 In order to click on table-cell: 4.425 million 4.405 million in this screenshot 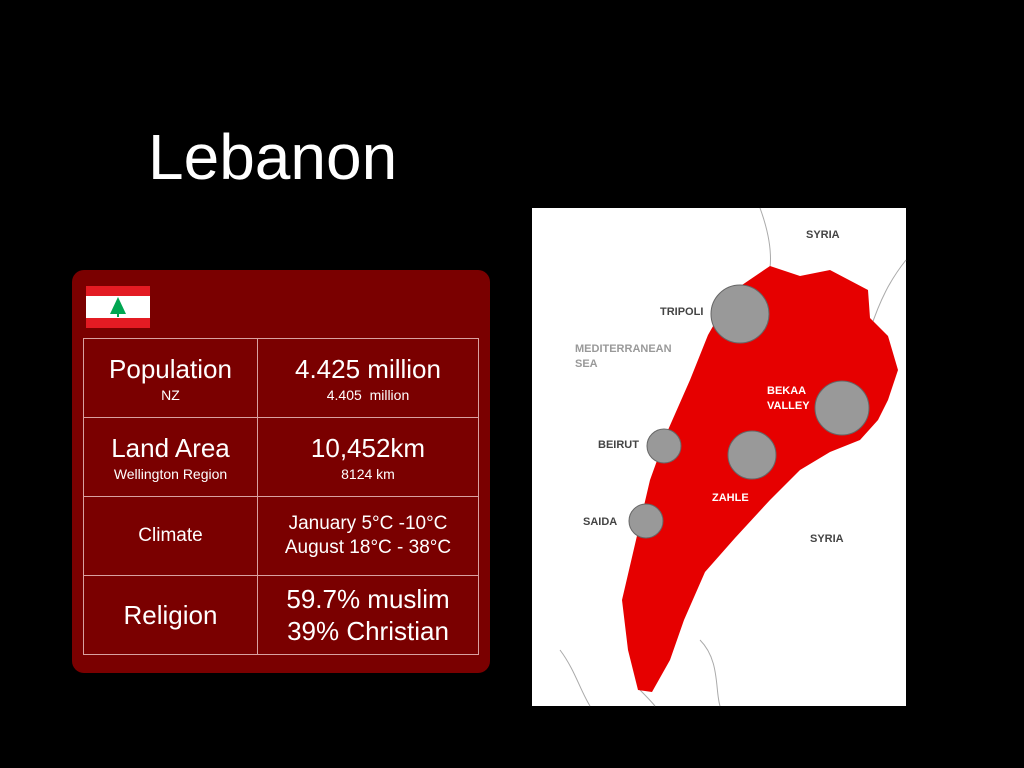, I will do `click(368, 378)`.